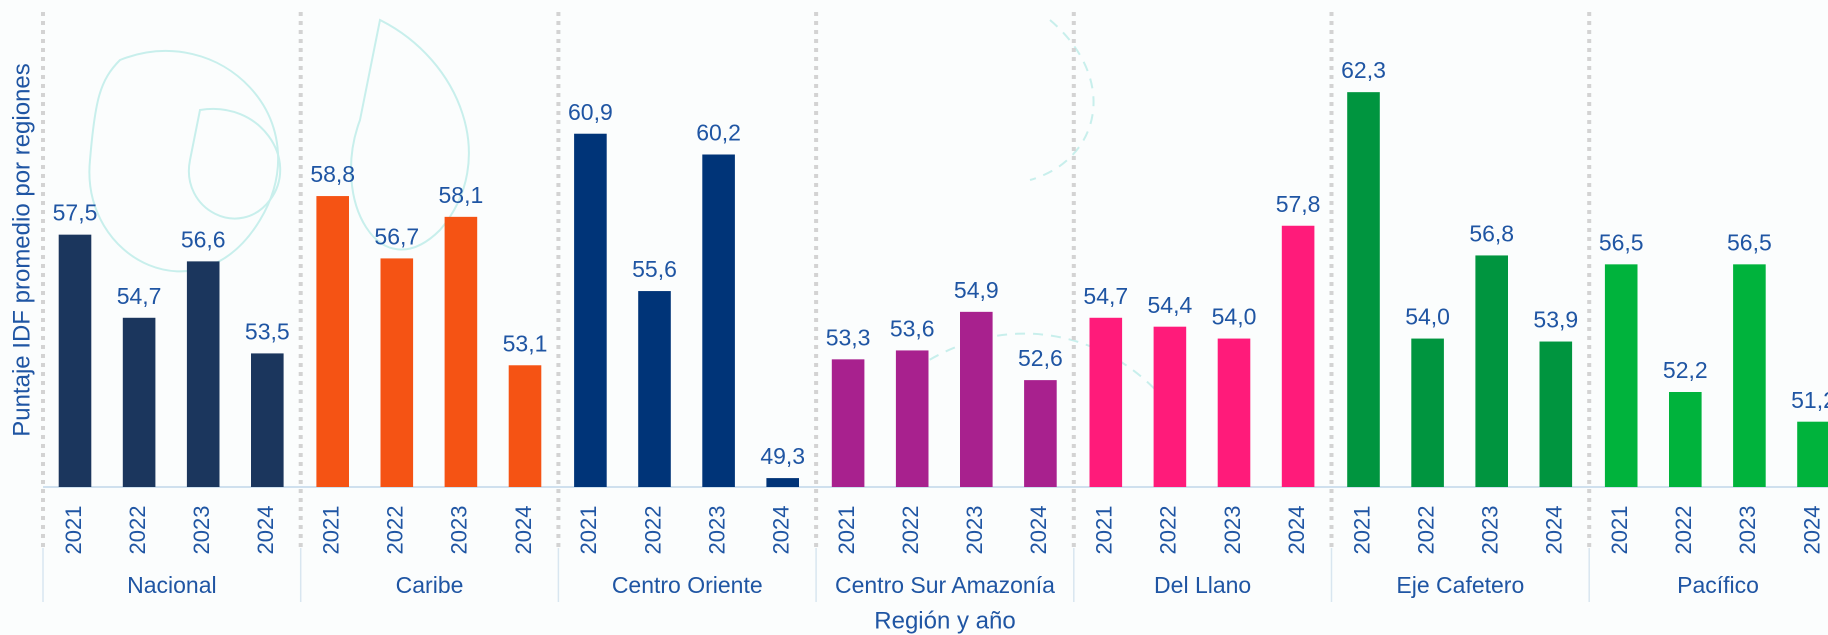 This screenshot has height=635, width=1828. Describe the element at coordinates (1555, 320) in the screenshot. I see `value-label: 53,9` at that location.